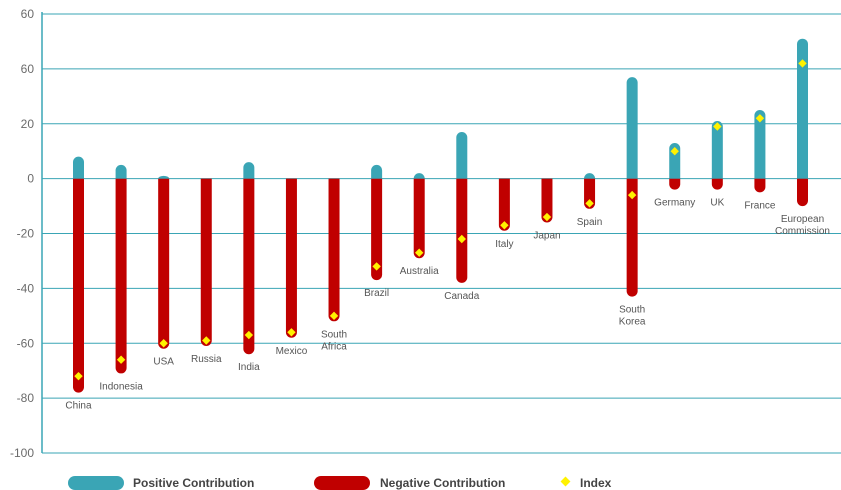 The image size is (841, 490). What do you see at coordinates (565, 481) in the screenshot?
I see `legend-index-marker` at bounding box center [565, 481].